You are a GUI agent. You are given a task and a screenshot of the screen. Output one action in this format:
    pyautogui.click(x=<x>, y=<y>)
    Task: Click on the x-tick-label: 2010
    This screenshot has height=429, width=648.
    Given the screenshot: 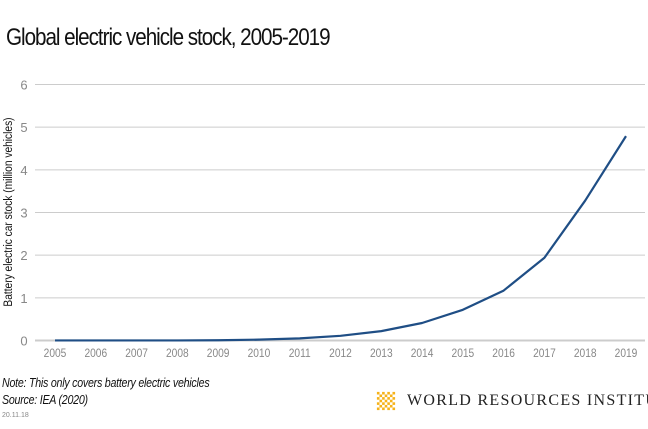 What is the action you would take?
    pyautogui.click(x=259, y=353)
    